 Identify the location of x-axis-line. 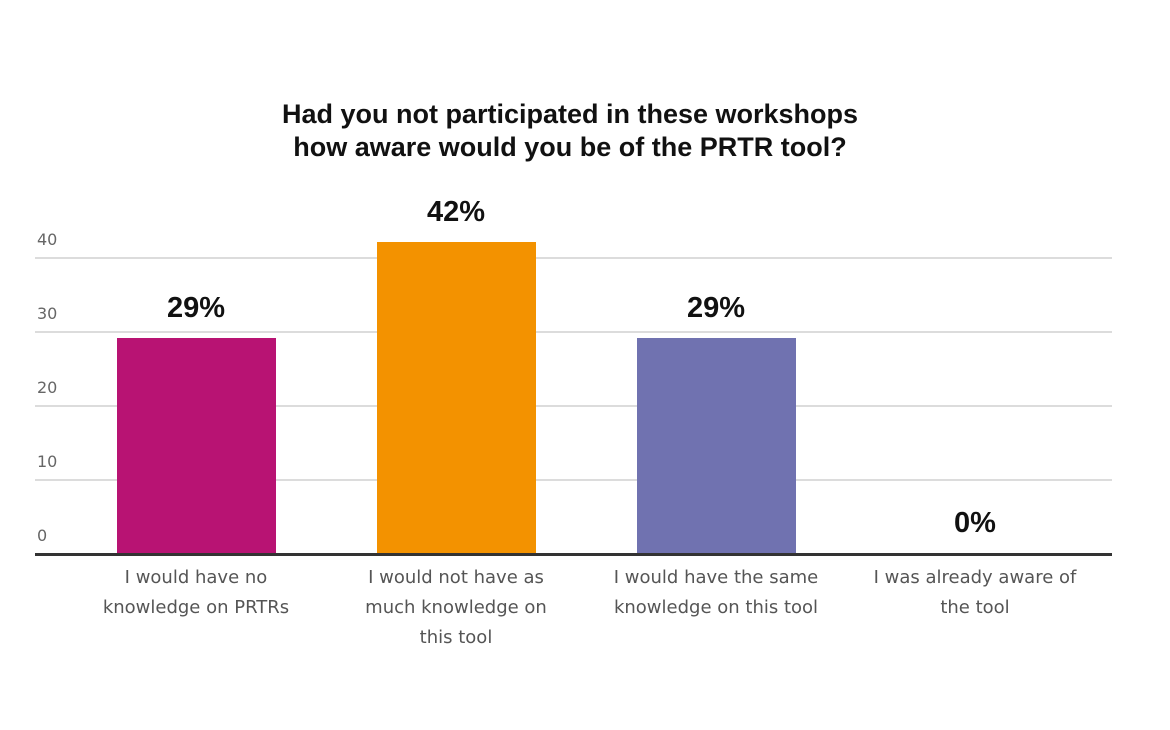
(573, 554).